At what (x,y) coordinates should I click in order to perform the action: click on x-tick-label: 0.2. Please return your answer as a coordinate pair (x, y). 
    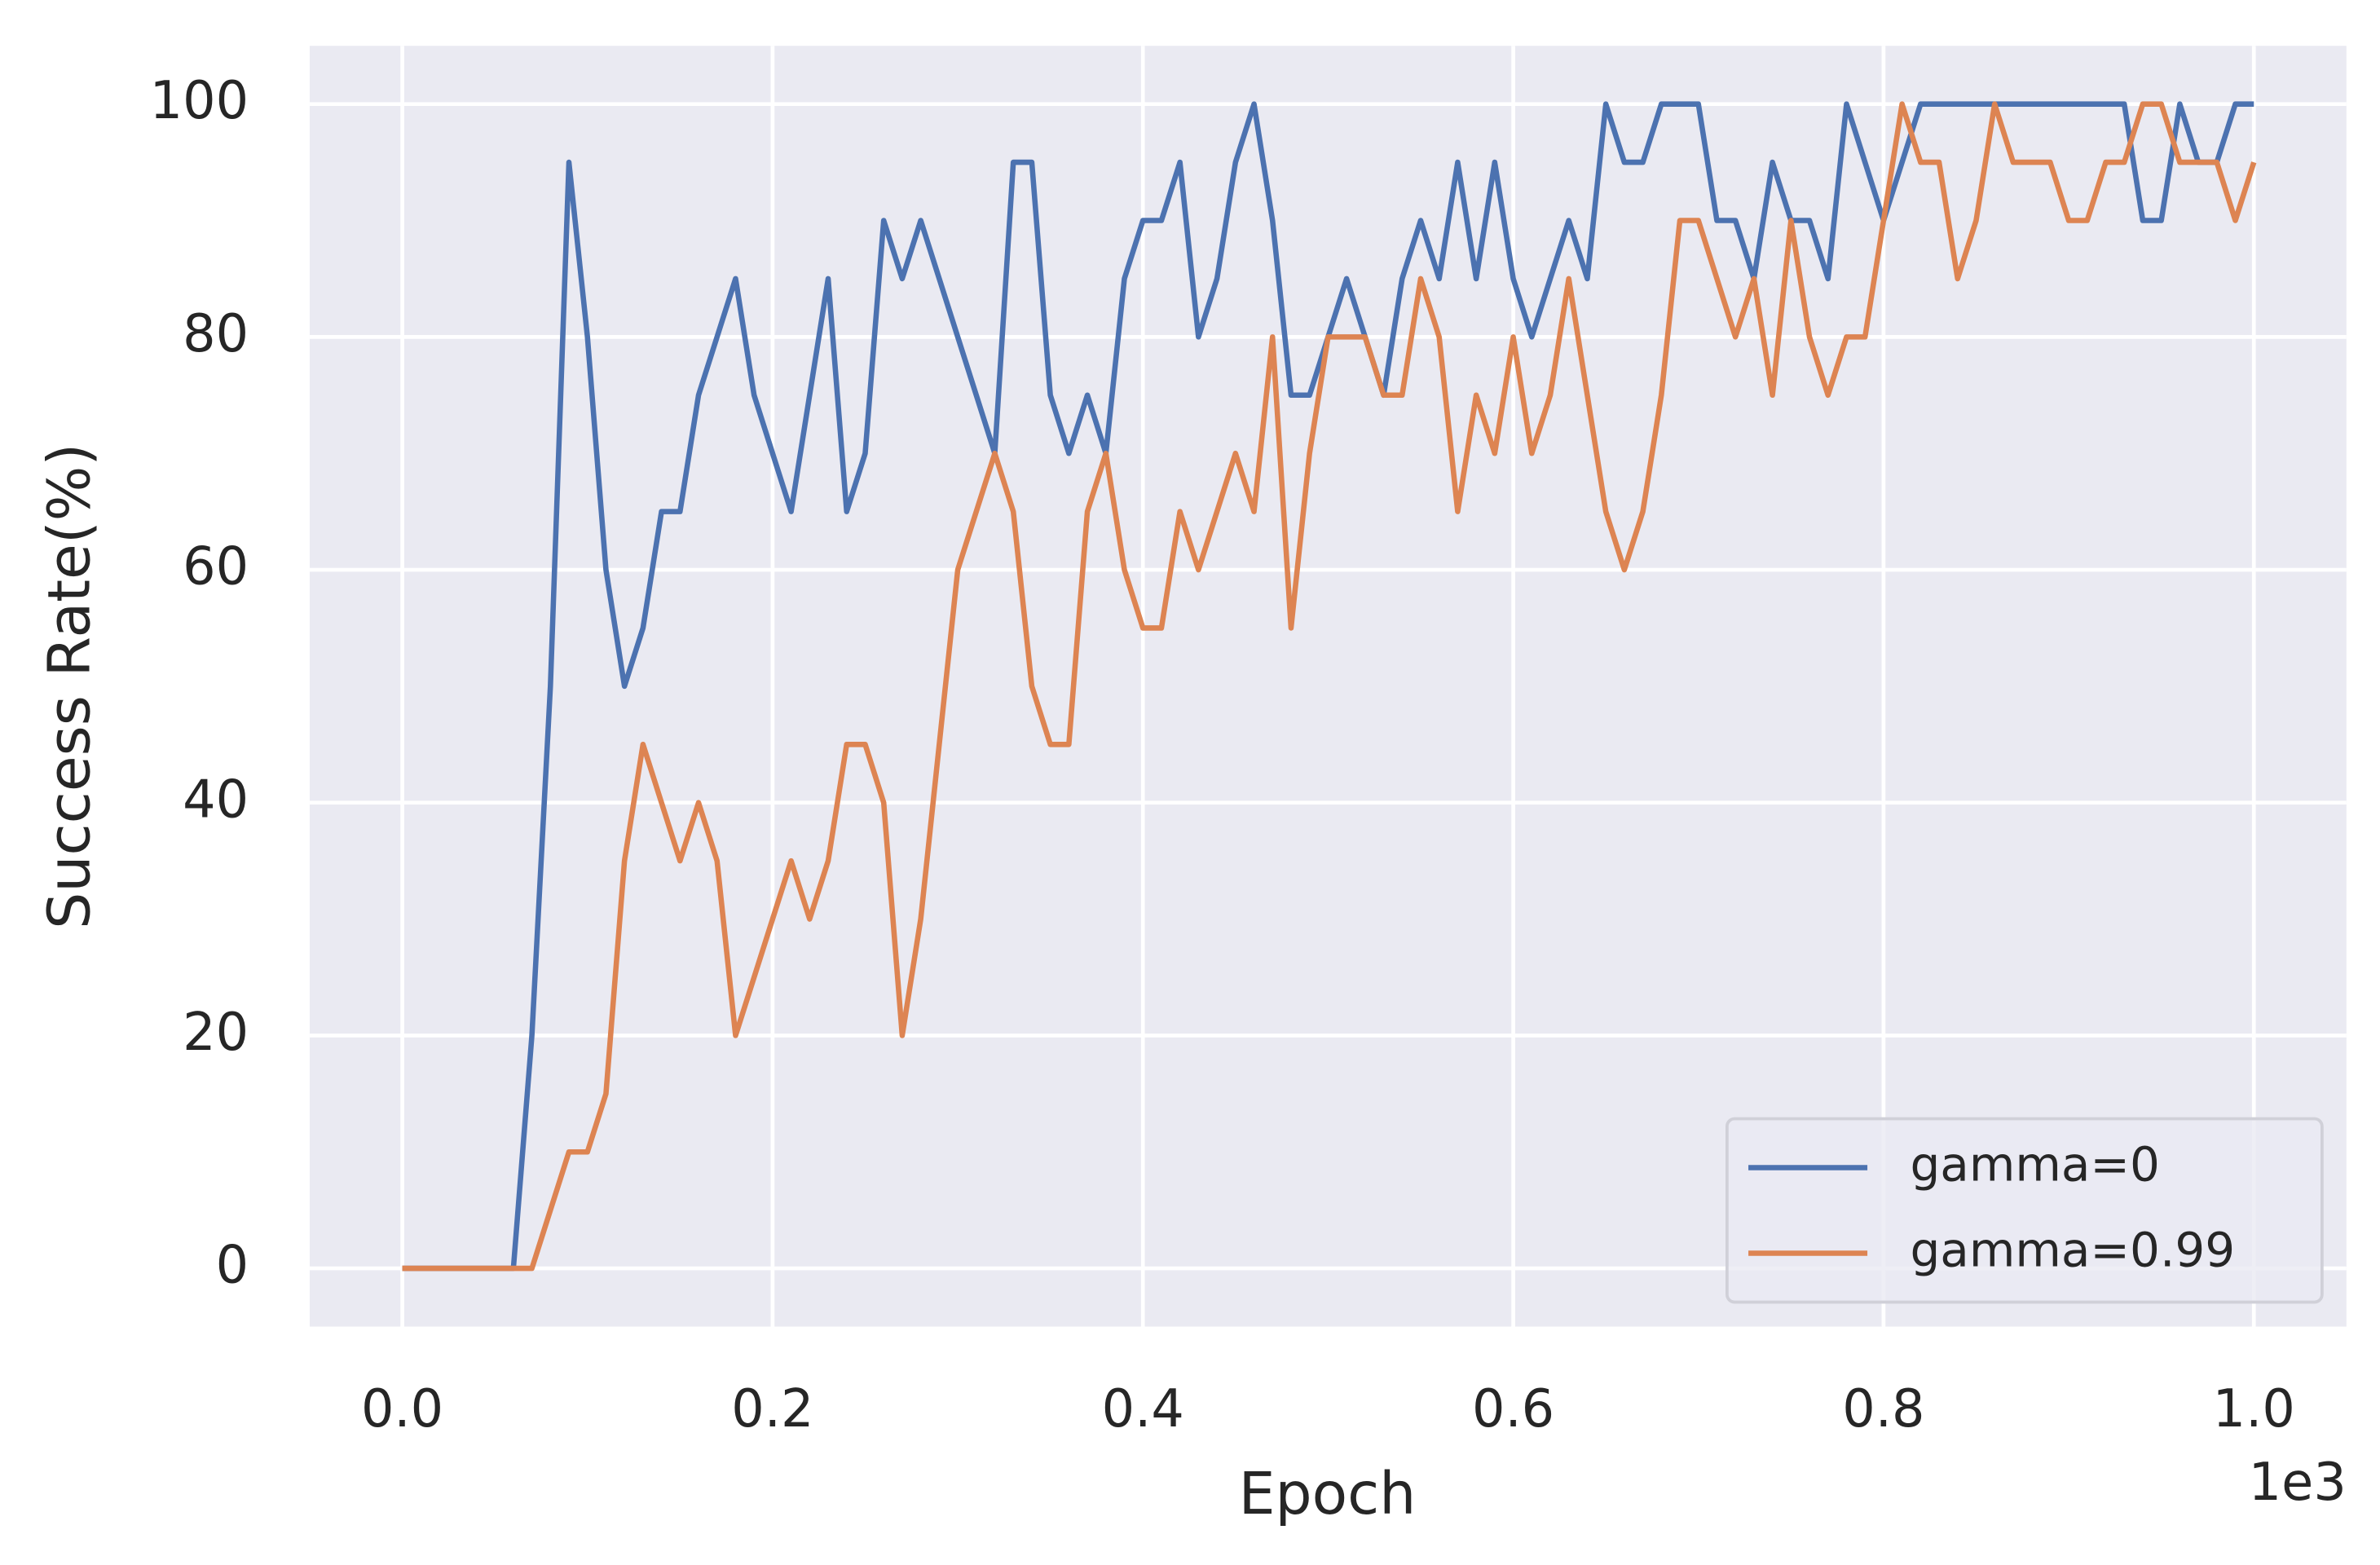
    Looking at the image, I should click on (772, 1409).